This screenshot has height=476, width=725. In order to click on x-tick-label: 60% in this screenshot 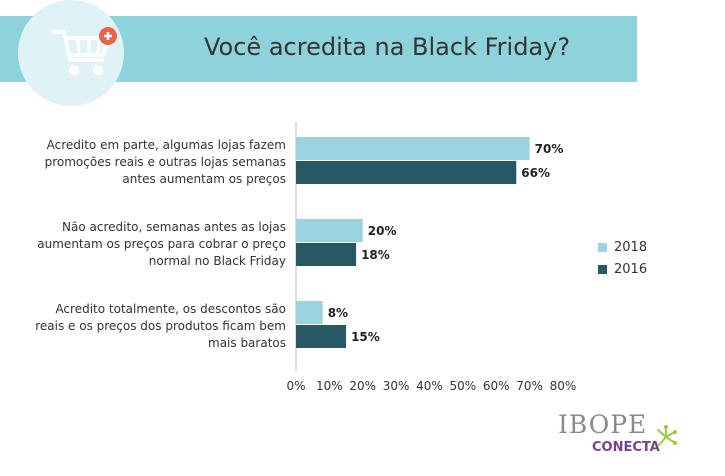, I will do `click(496, 386)`.